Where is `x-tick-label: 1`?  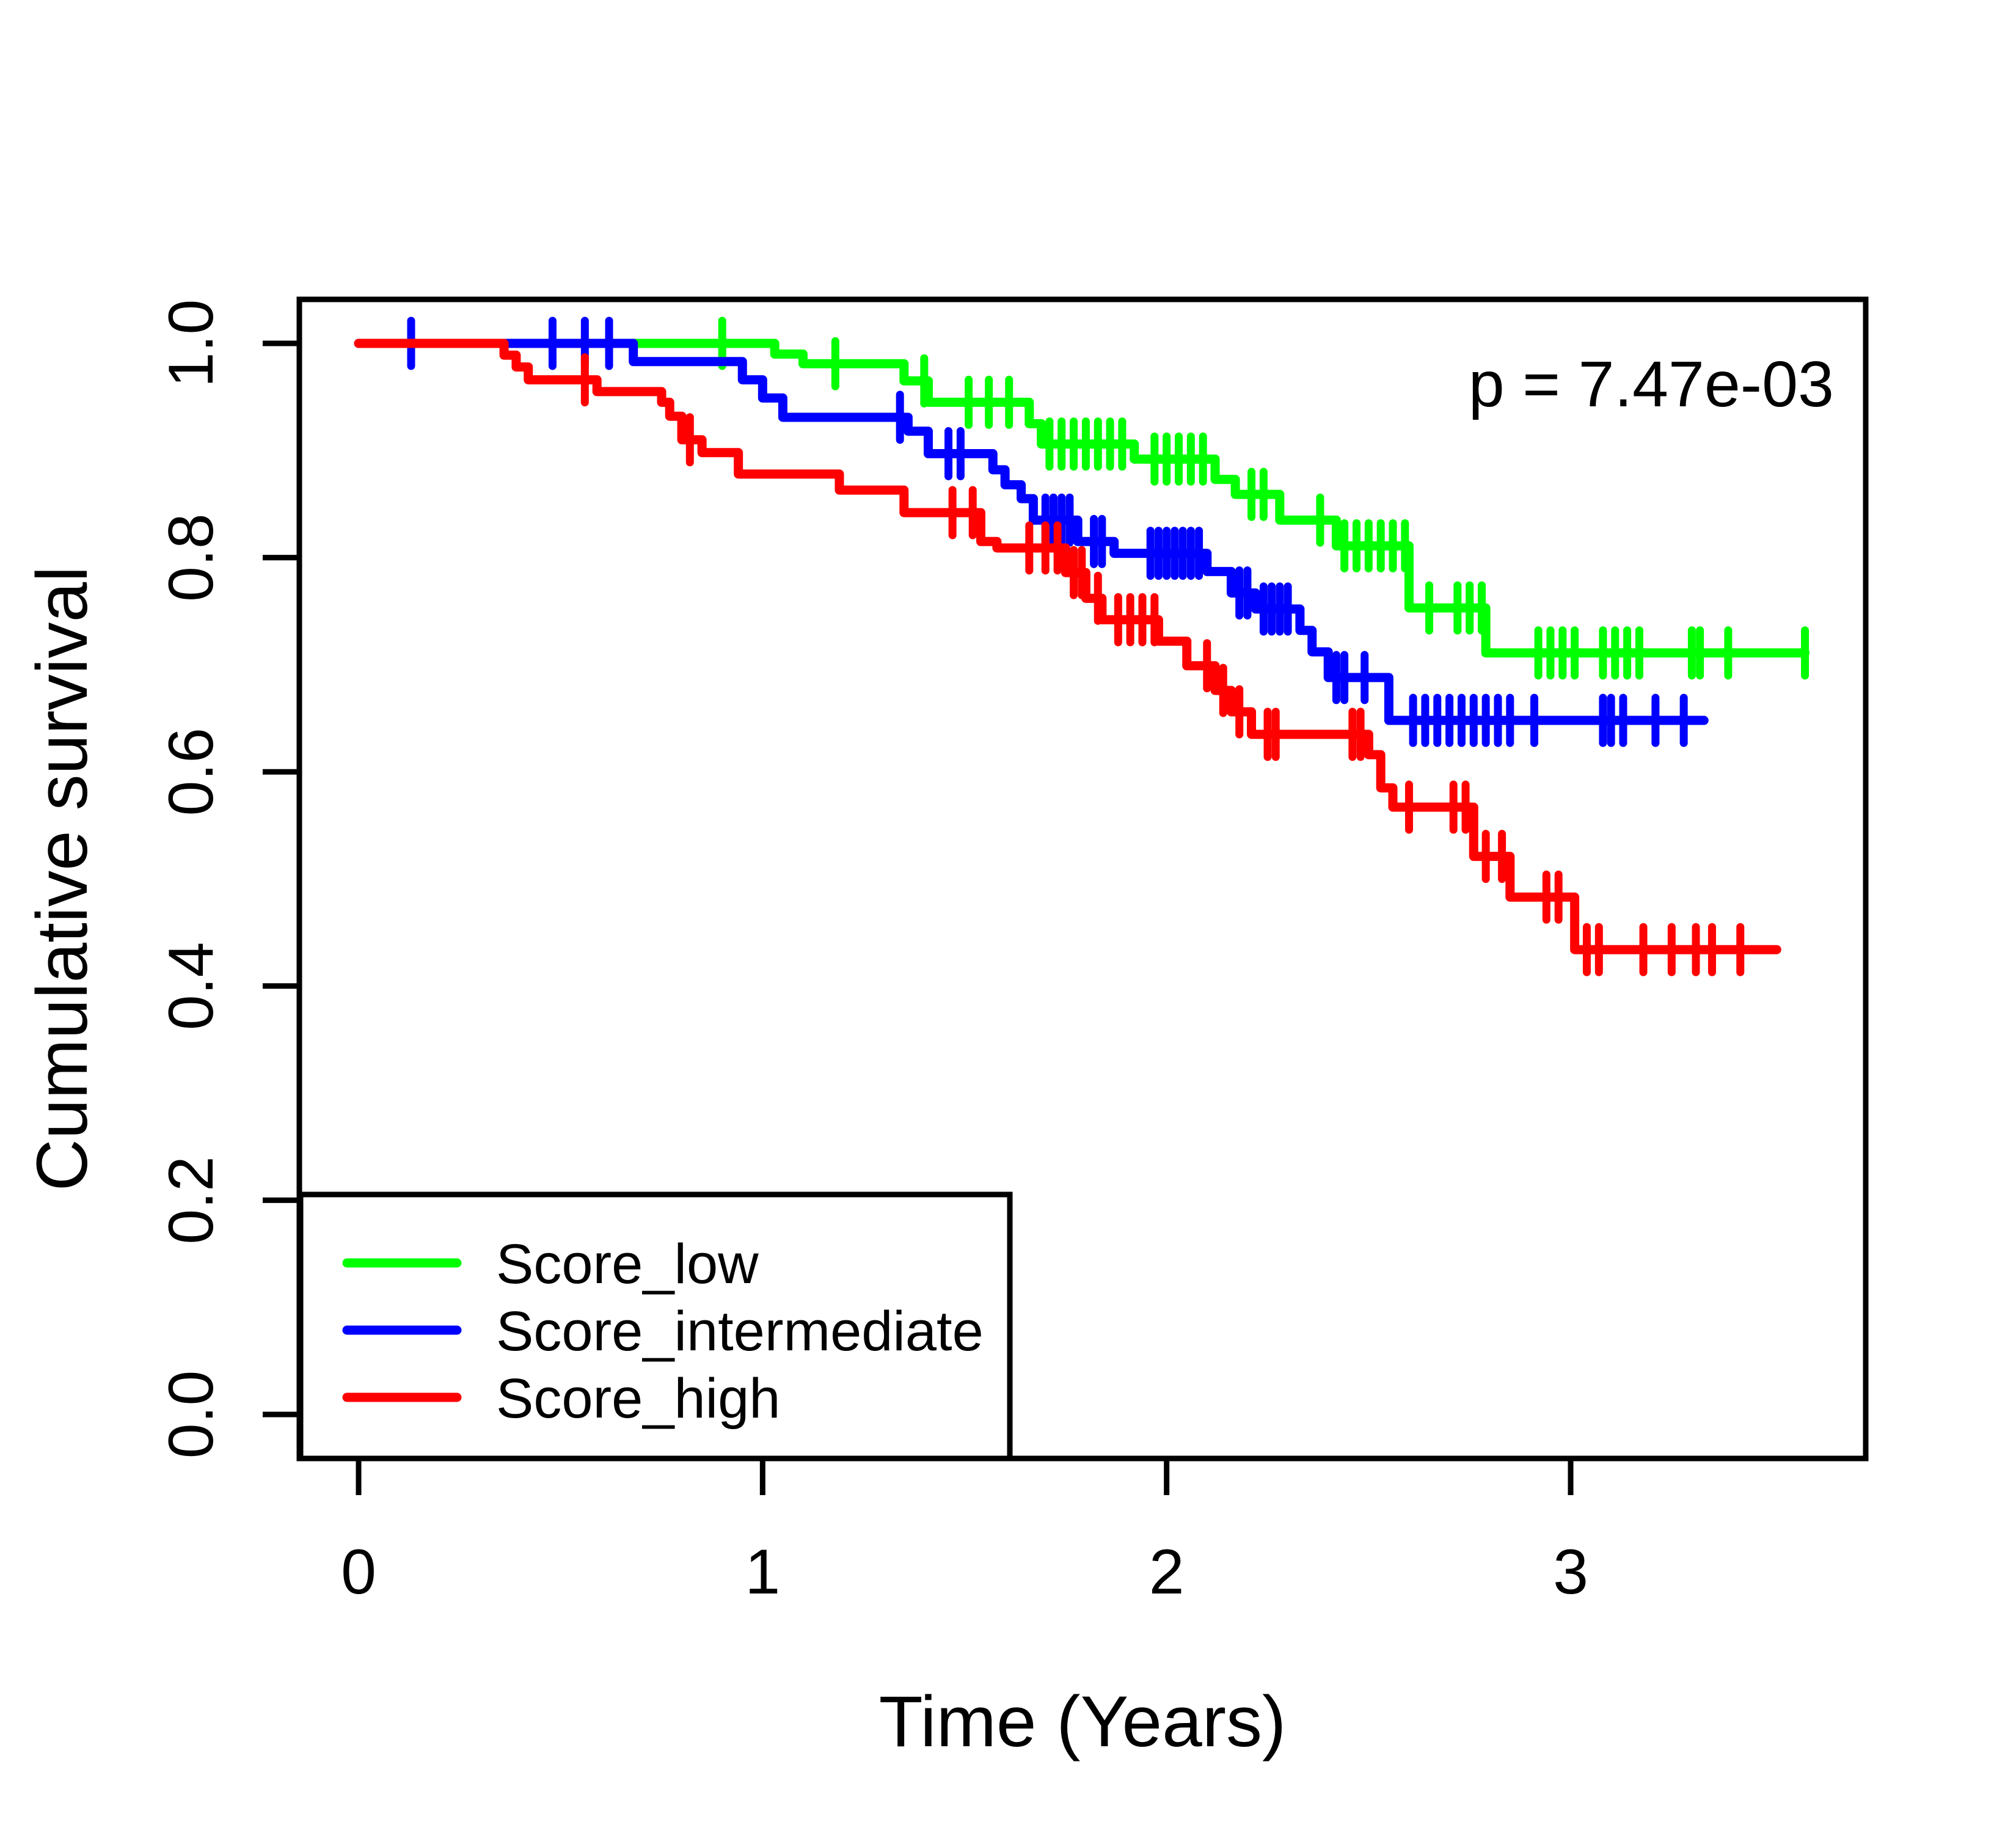 x-tick-label: 1 is located at coordinates (763, 1572).